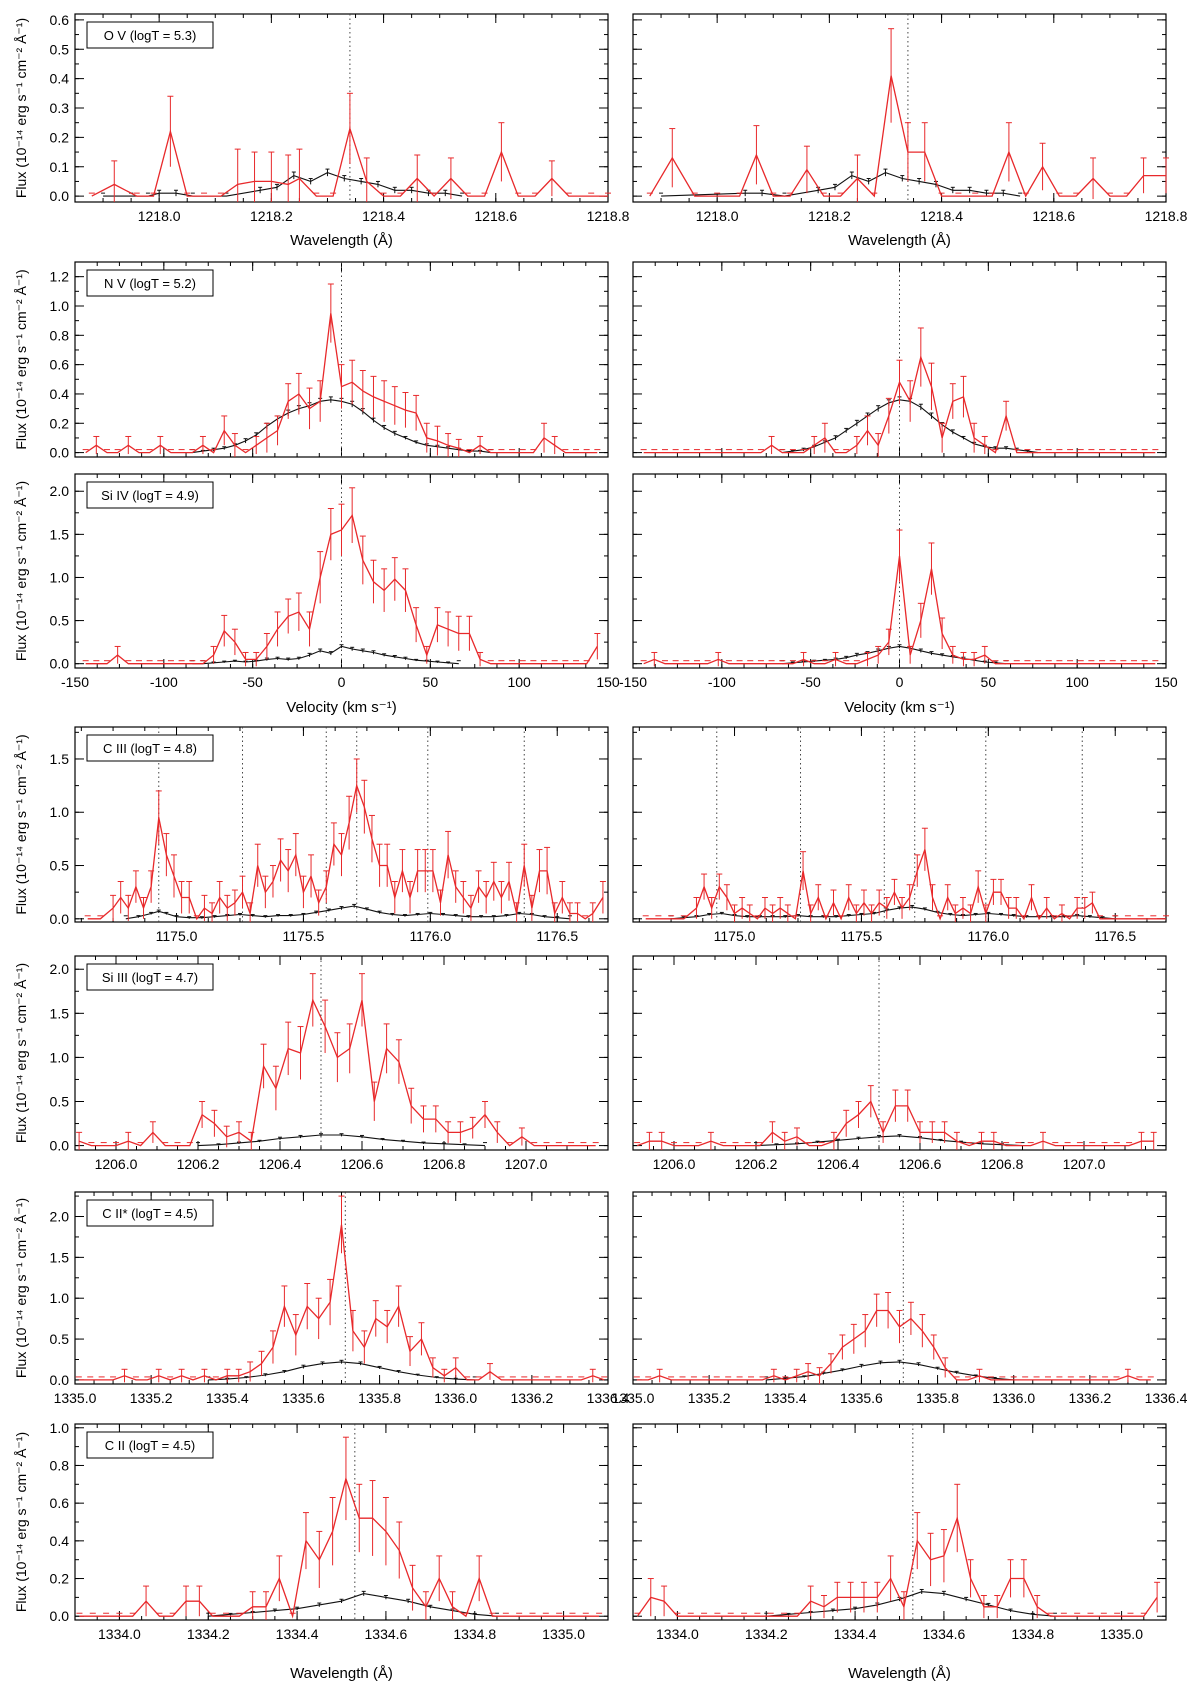 The image size is (1200, 1690). I want to click on x-tick-label: 1206.2, so click(198, 1164).